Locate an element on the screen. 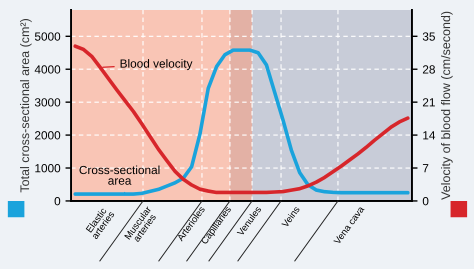 Image resolution: width=474 pixels, height=269 pixels. y-tick-label: 2000 is located at coordinates (47, 135).